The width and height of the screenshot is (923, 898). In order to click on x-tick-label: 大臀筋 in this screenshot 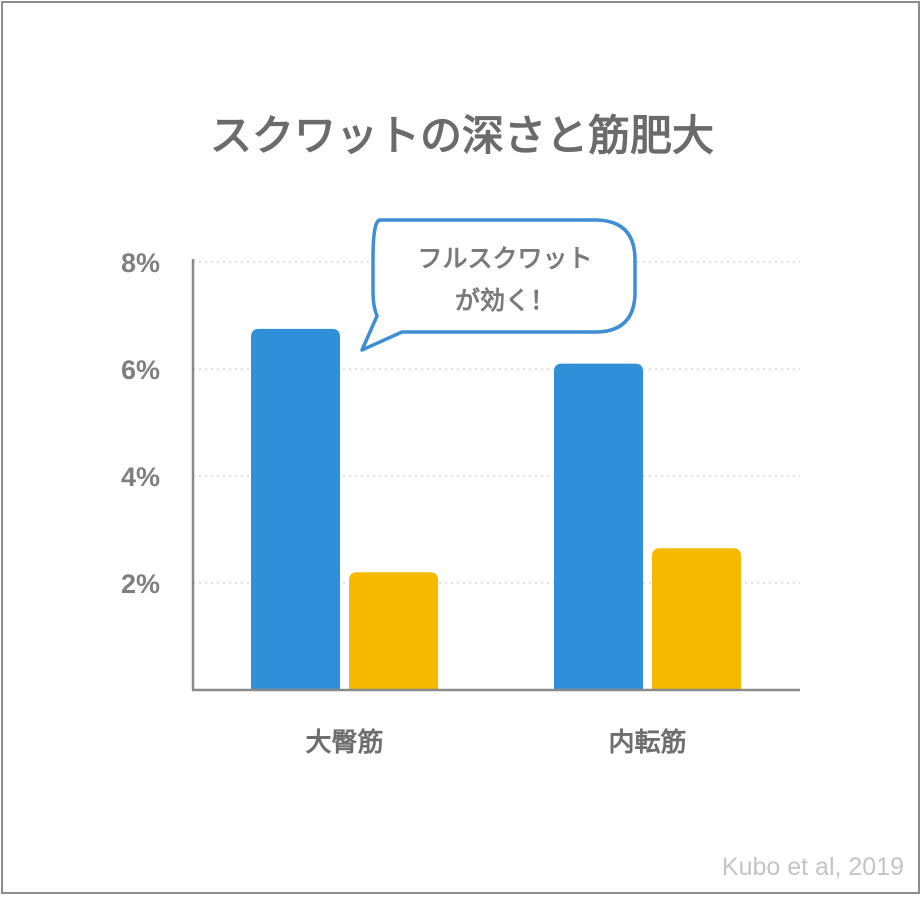, I will do `click(344, 742)`.